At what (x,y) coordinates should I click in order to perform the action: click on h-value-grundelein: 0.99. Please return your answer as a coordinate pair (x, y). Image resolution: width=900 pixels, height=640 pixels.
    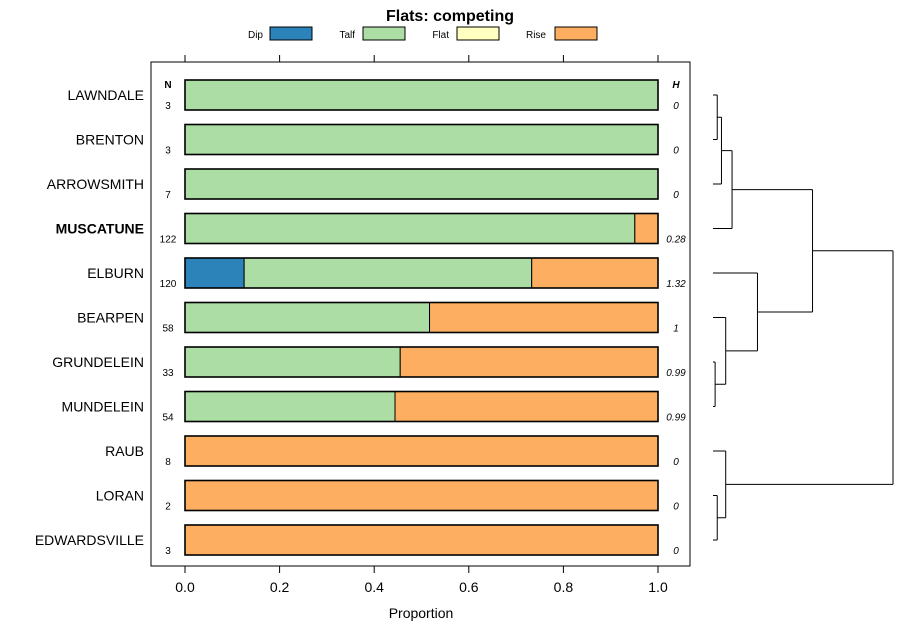
    Looking at the image, I should click on (676, 373).